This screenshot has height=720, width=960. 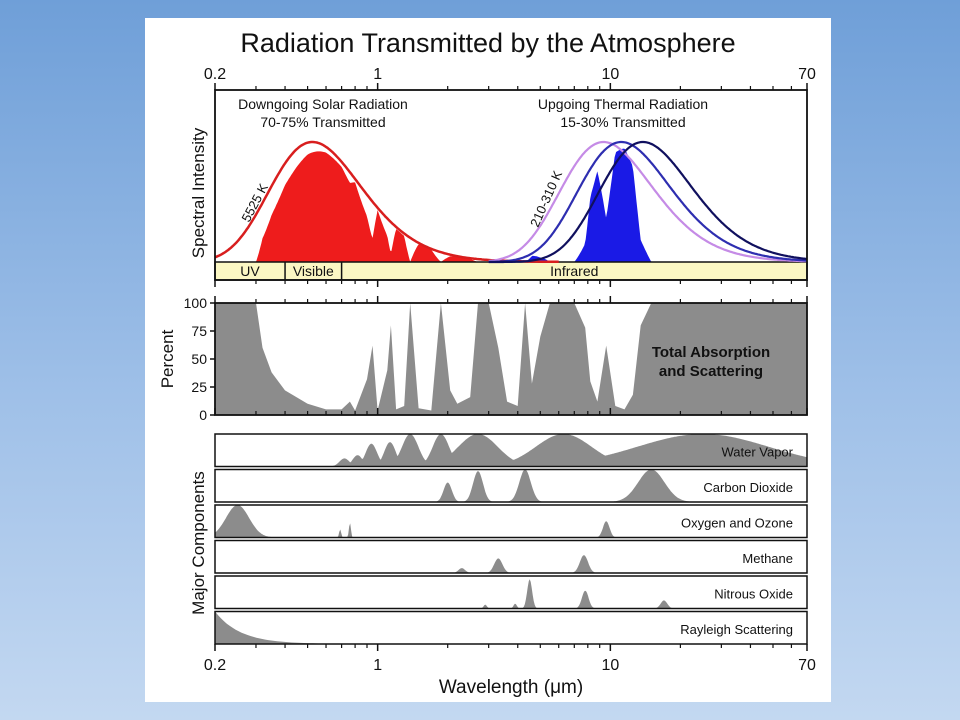 I want to click on x-axis-label: Wavelength (μm), so click(x=511, y=687).